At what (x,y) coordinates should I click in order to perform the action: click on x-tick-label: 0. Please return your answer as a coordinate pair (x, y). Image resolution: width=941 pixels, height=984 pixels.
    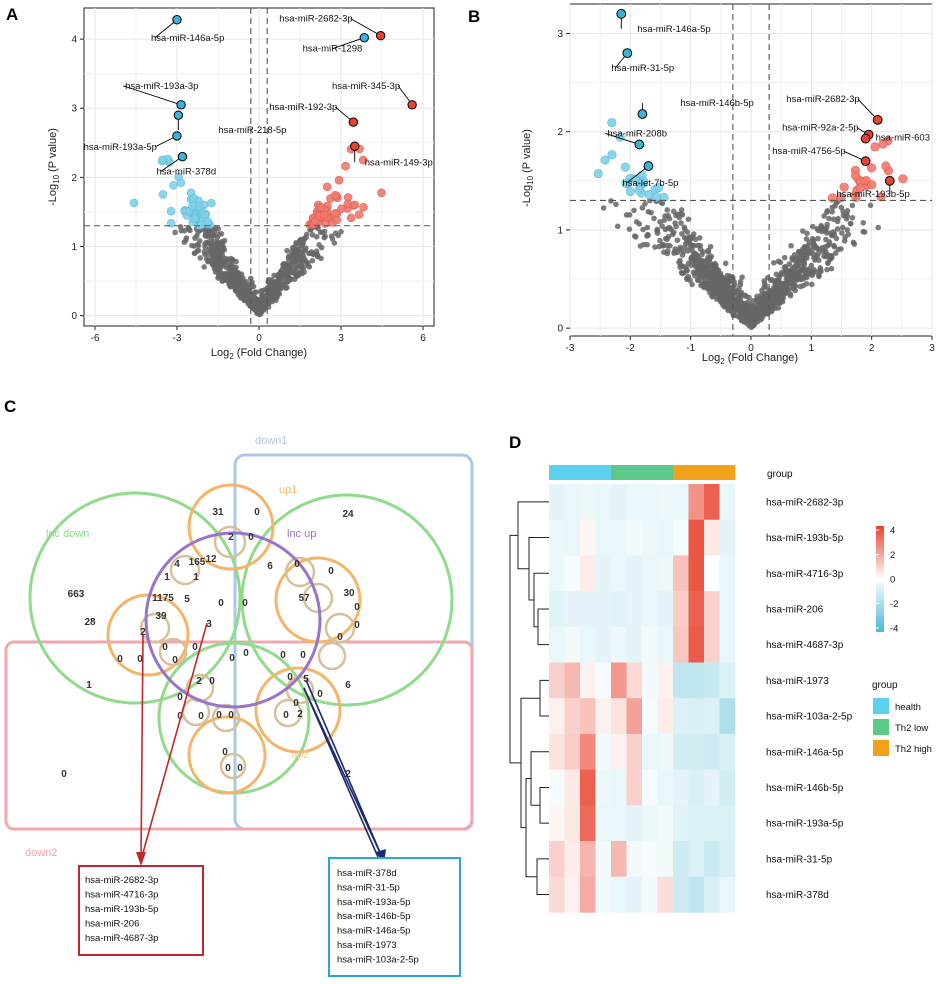
    Looking at the image, I should click on (751, 348).